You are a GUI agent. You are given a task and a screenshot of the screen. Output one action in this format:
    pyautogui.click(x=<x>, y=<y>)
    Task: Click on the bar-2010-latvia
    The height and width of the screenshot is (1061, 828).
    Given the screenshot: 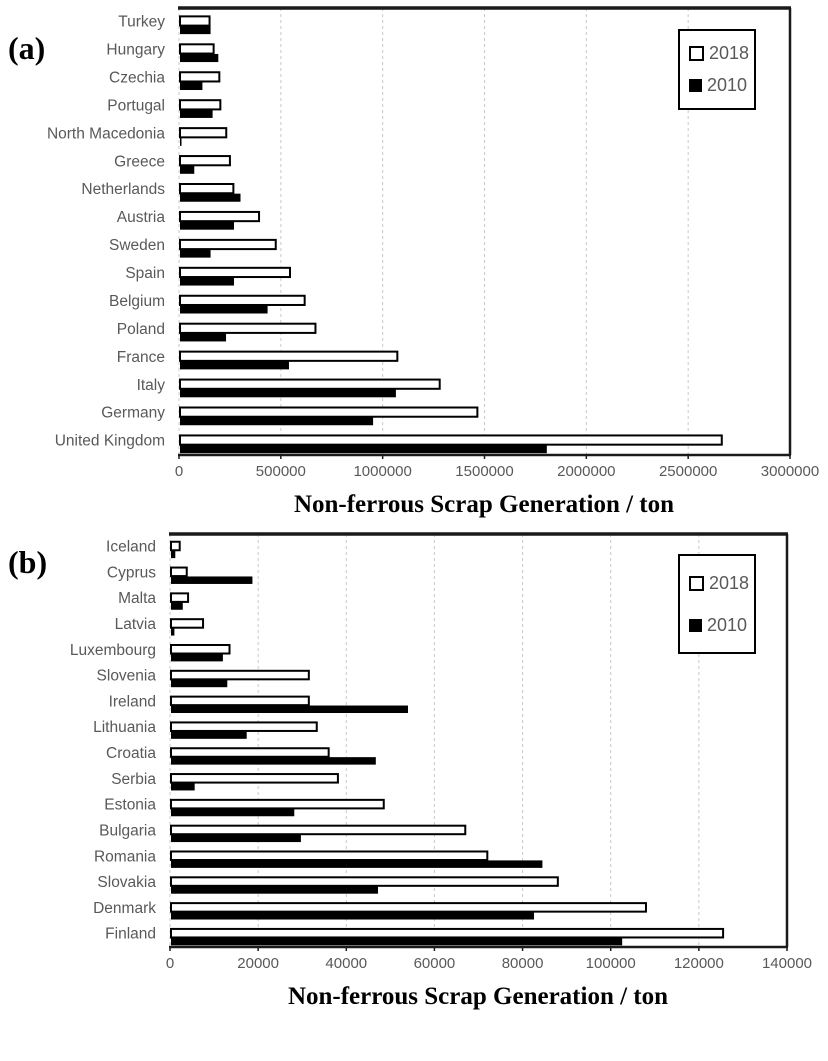 What is the action you would take?
    pyautogui.click(x=173, y=632)
    